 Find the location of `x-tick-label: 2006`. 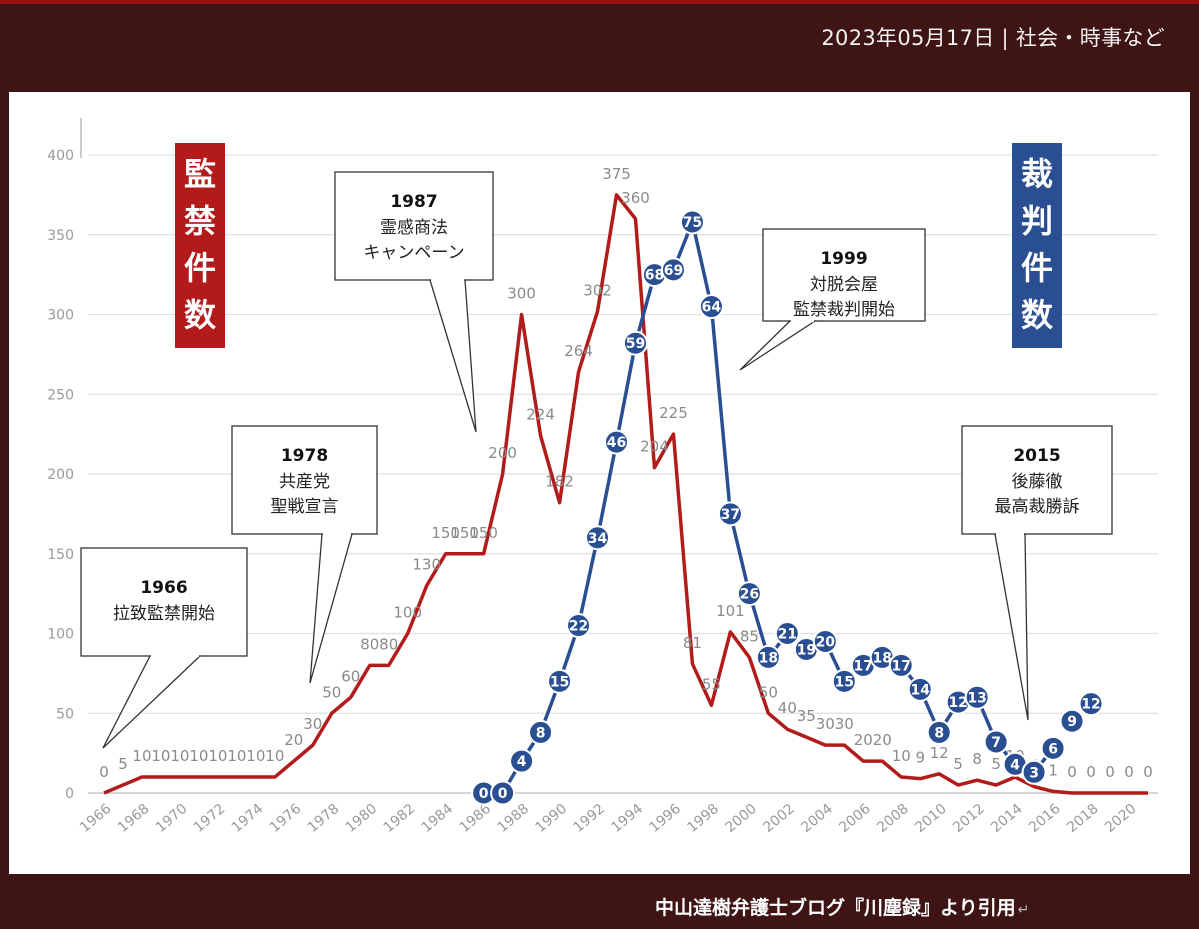

x-tick-label: 2006 is located at coordinates (855, 818).